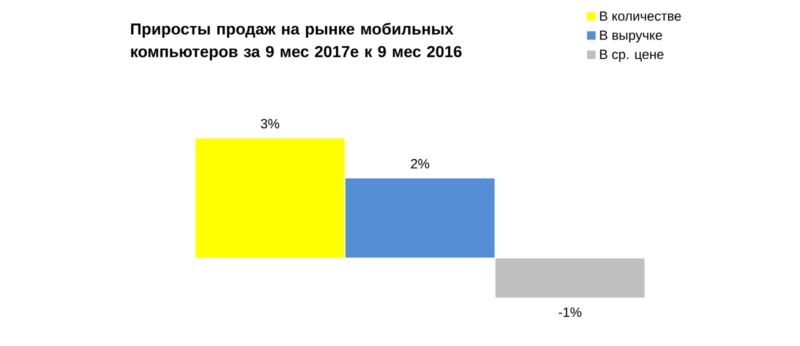 The height and width of the screenshot is (346, 800). What do you see at coordinates (270, 123) in the screenshot?
I see `data-label: 3%` at bounding box center [270, 123].